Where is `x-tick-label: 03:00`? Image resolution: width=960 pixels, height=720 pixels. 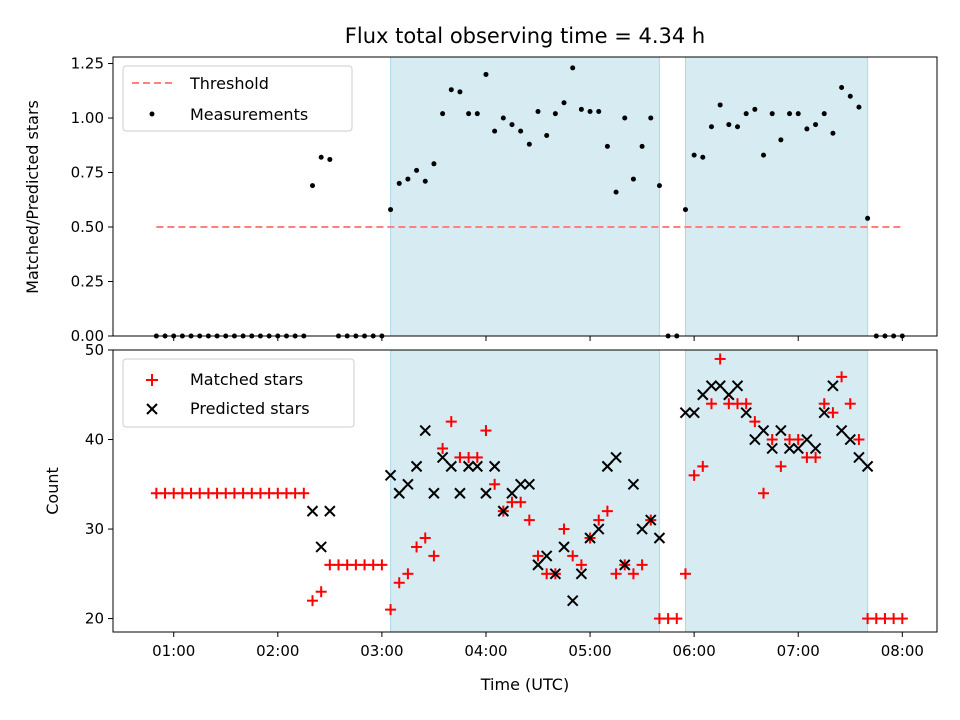 x-tick-label: 03:00 is located at coordinates (381, 651).